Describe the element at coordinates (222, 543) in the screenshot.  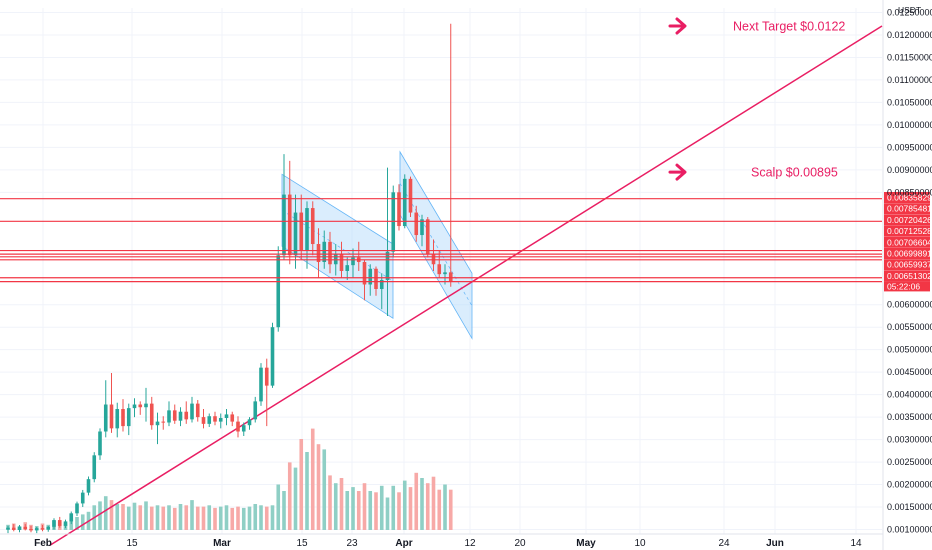
I see `x-tick-label: Mar` at that location.